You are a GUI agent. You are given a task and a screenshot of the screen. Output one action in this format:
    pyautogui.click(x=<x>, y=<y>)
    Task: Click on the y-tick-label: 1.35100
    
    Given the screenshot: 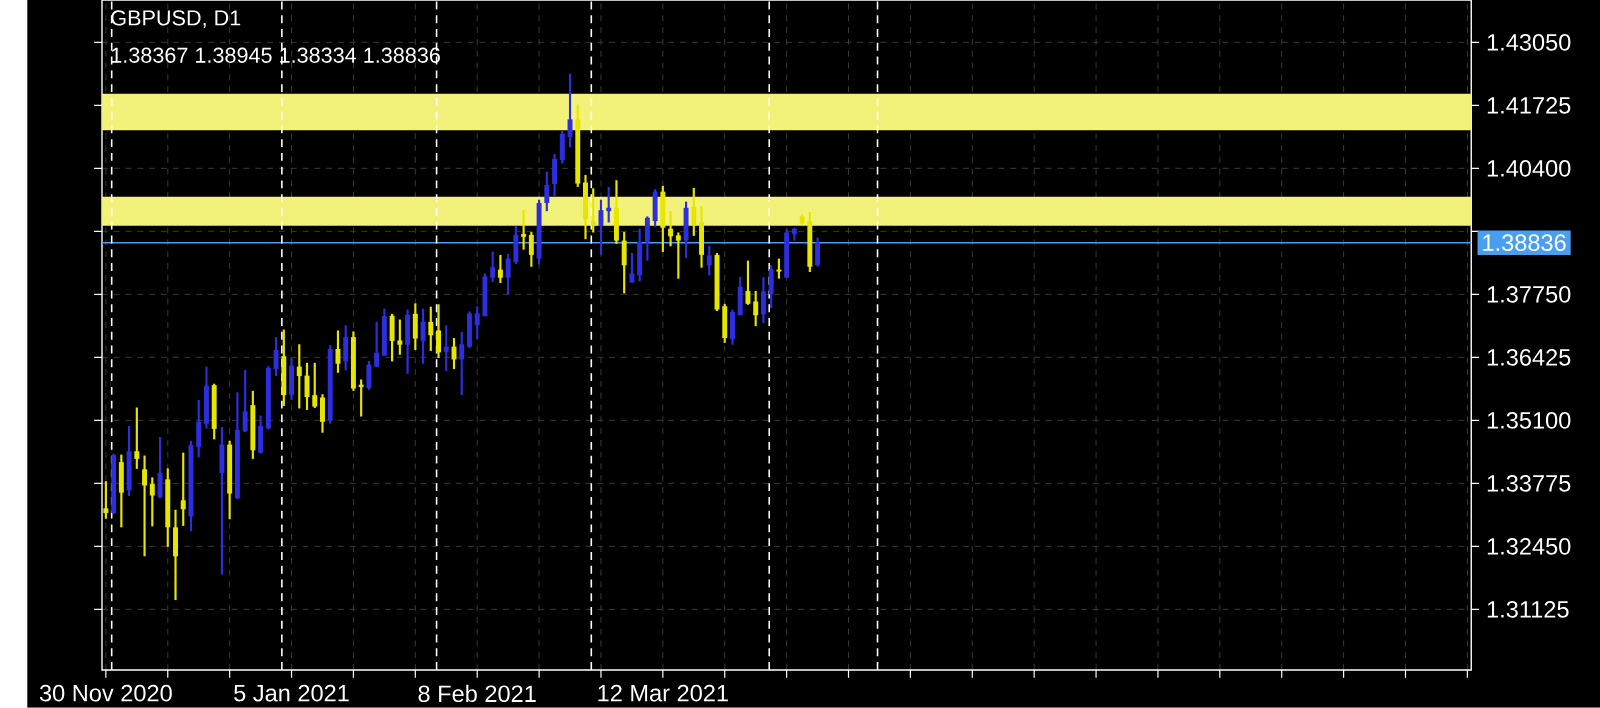 What is the action you would take?
    pyautogui.click(x=1529, y=420)
    